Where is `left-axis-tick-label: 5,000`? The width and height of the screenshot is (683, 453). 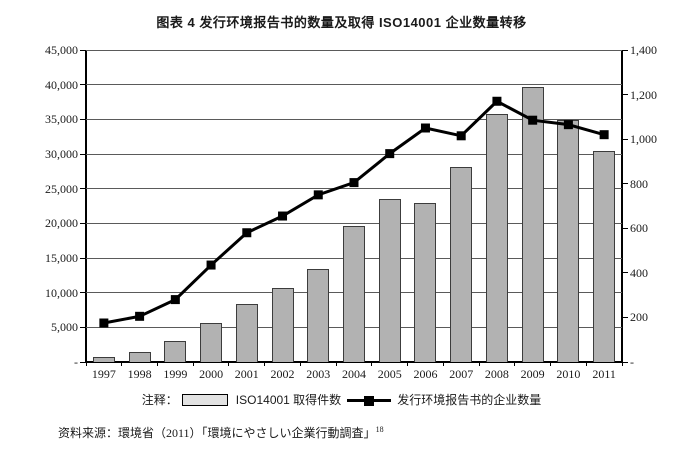 left-axis-tick-label: 5,000 is located at coordinates (64, 327).